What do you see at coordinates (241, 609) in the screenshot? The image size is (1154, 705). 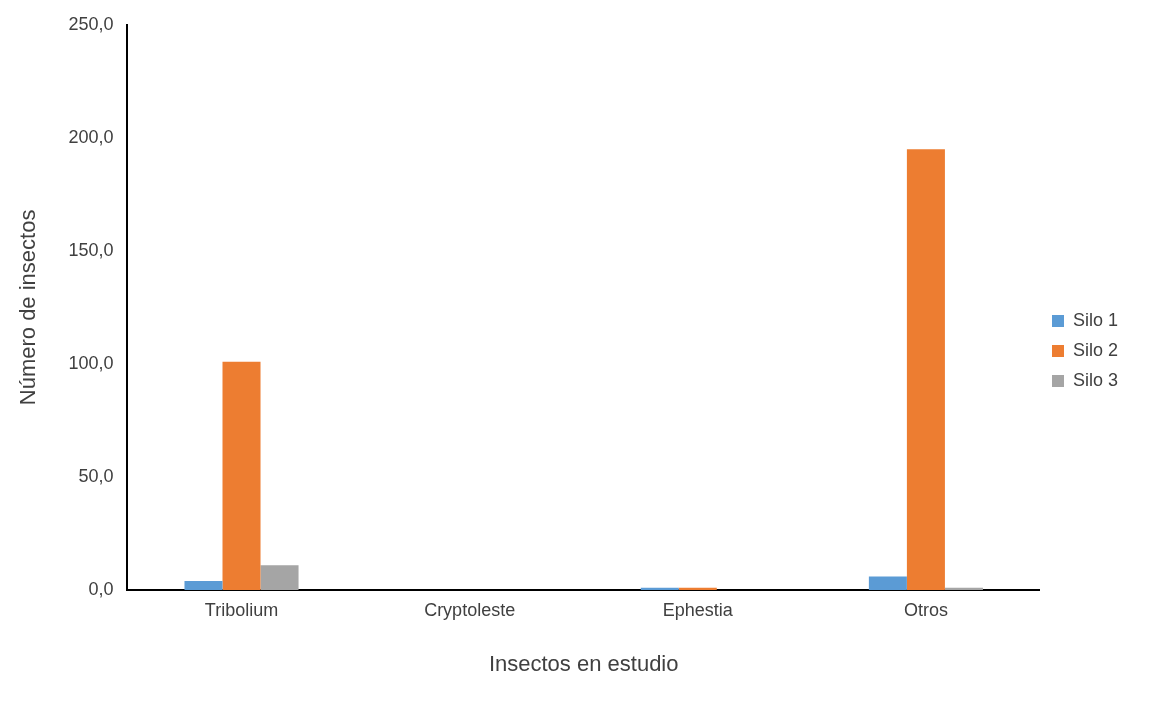 I see `x-tick-label: Tribolium` at bounding box center [241, 609].